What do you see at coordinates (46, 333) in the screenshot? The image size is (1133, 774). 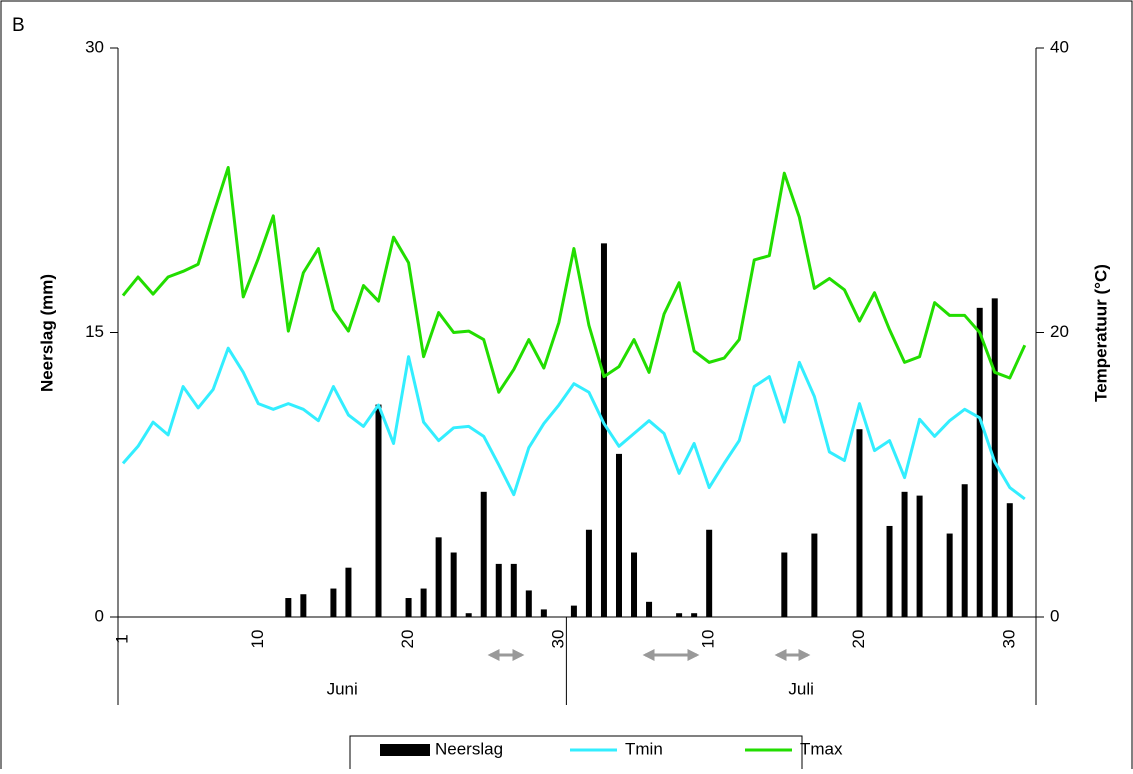 I see `y-axis-title: Neerslag (mm)` at bounding box center [46, 333].